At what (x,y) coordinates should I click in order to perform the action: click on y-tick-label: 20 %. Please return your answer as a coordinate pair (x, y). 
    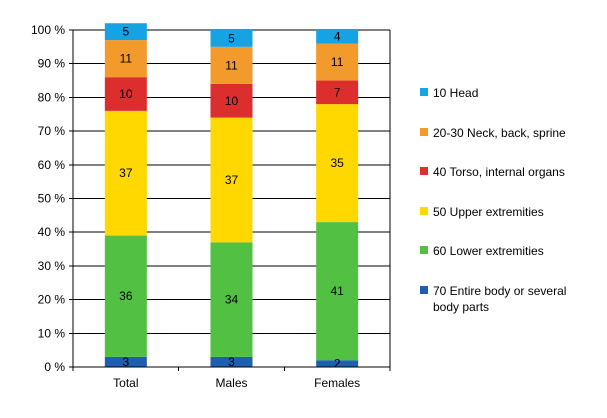
    Looking at the image, I should click on (52, 300).